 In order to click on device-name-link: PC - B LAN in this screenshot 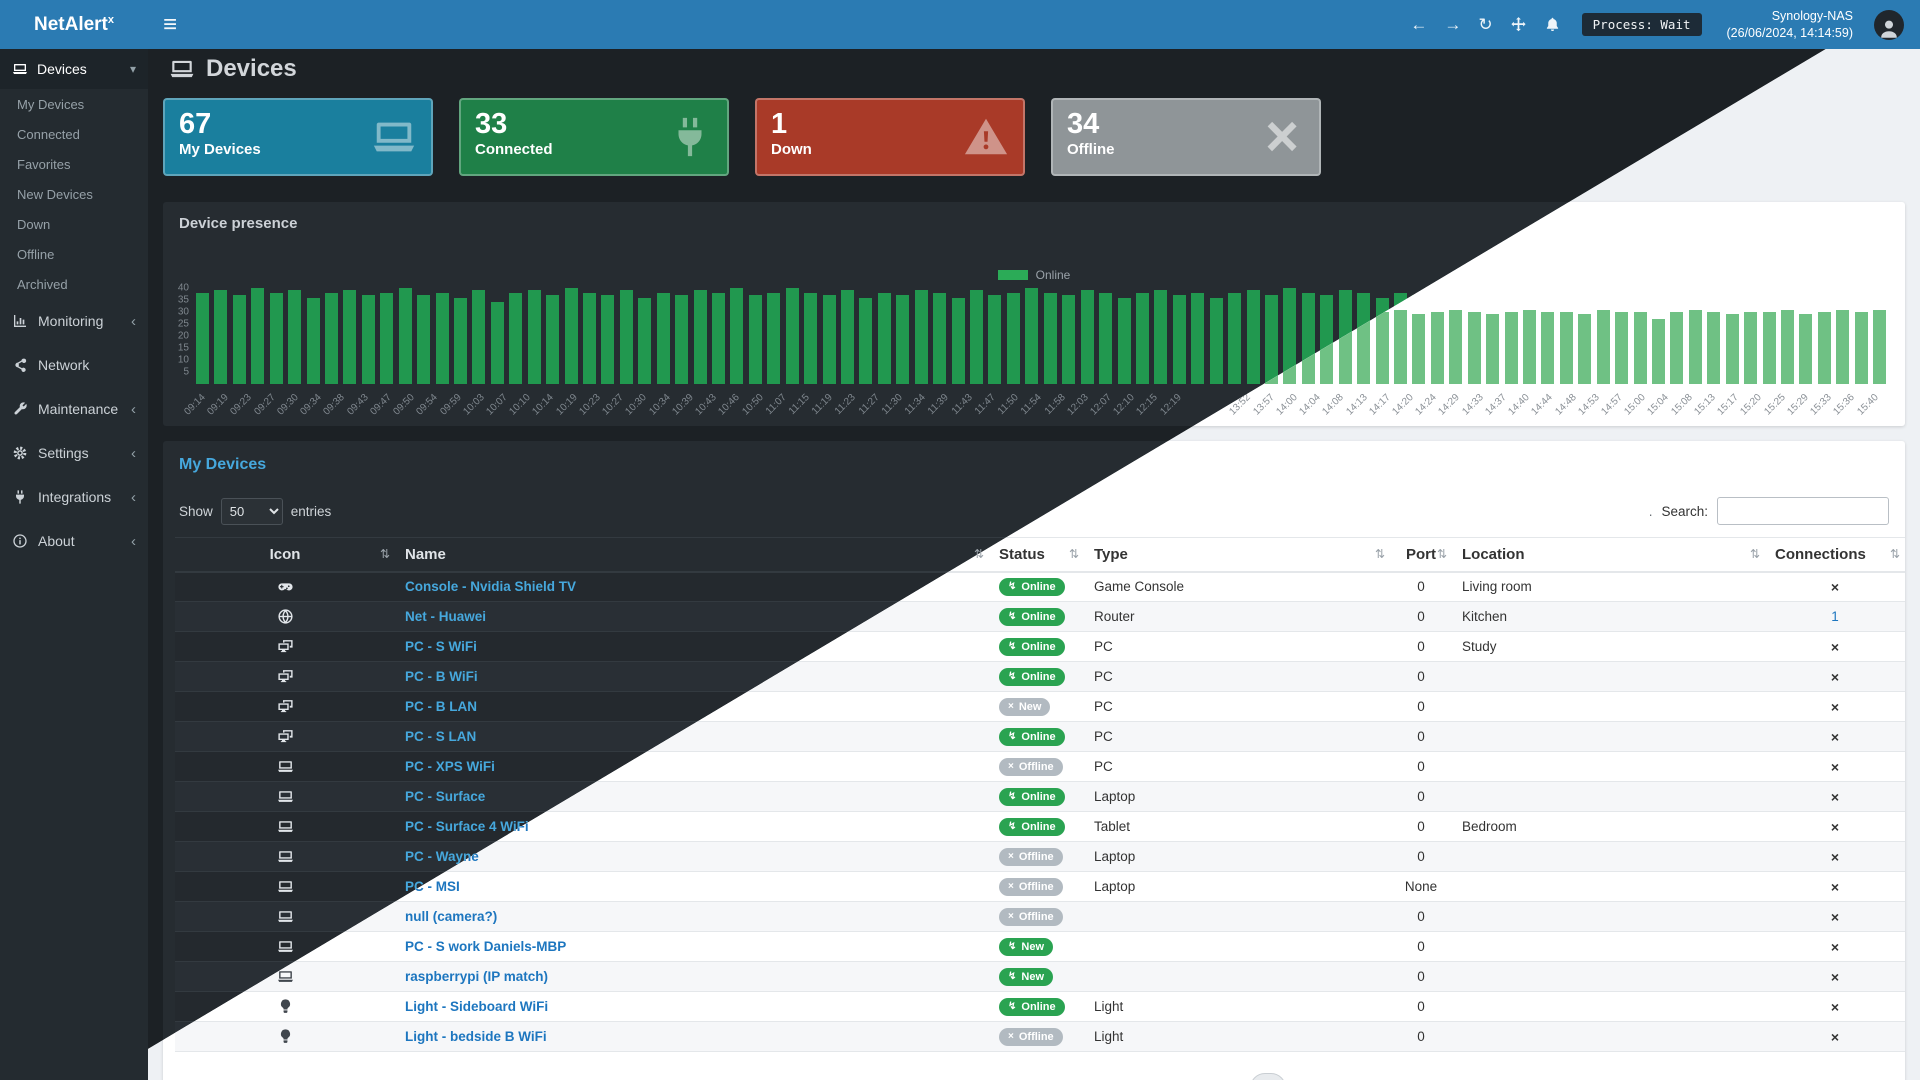, I will do `click(441, 706)`.